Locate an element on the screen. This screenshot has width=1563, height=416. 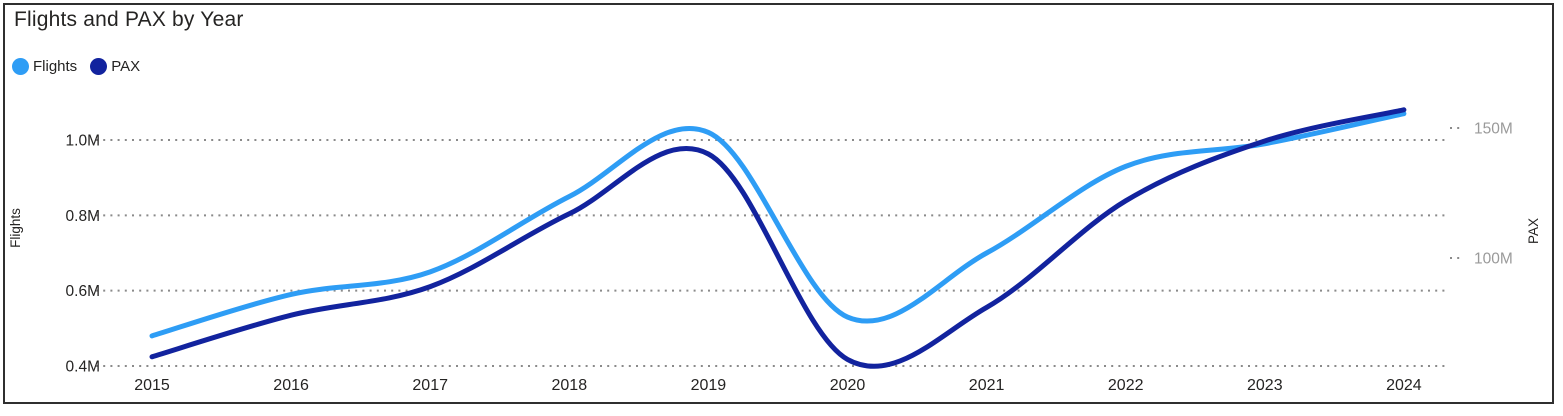
legend-item-pax: PAX is located at coordinates (115, 66).